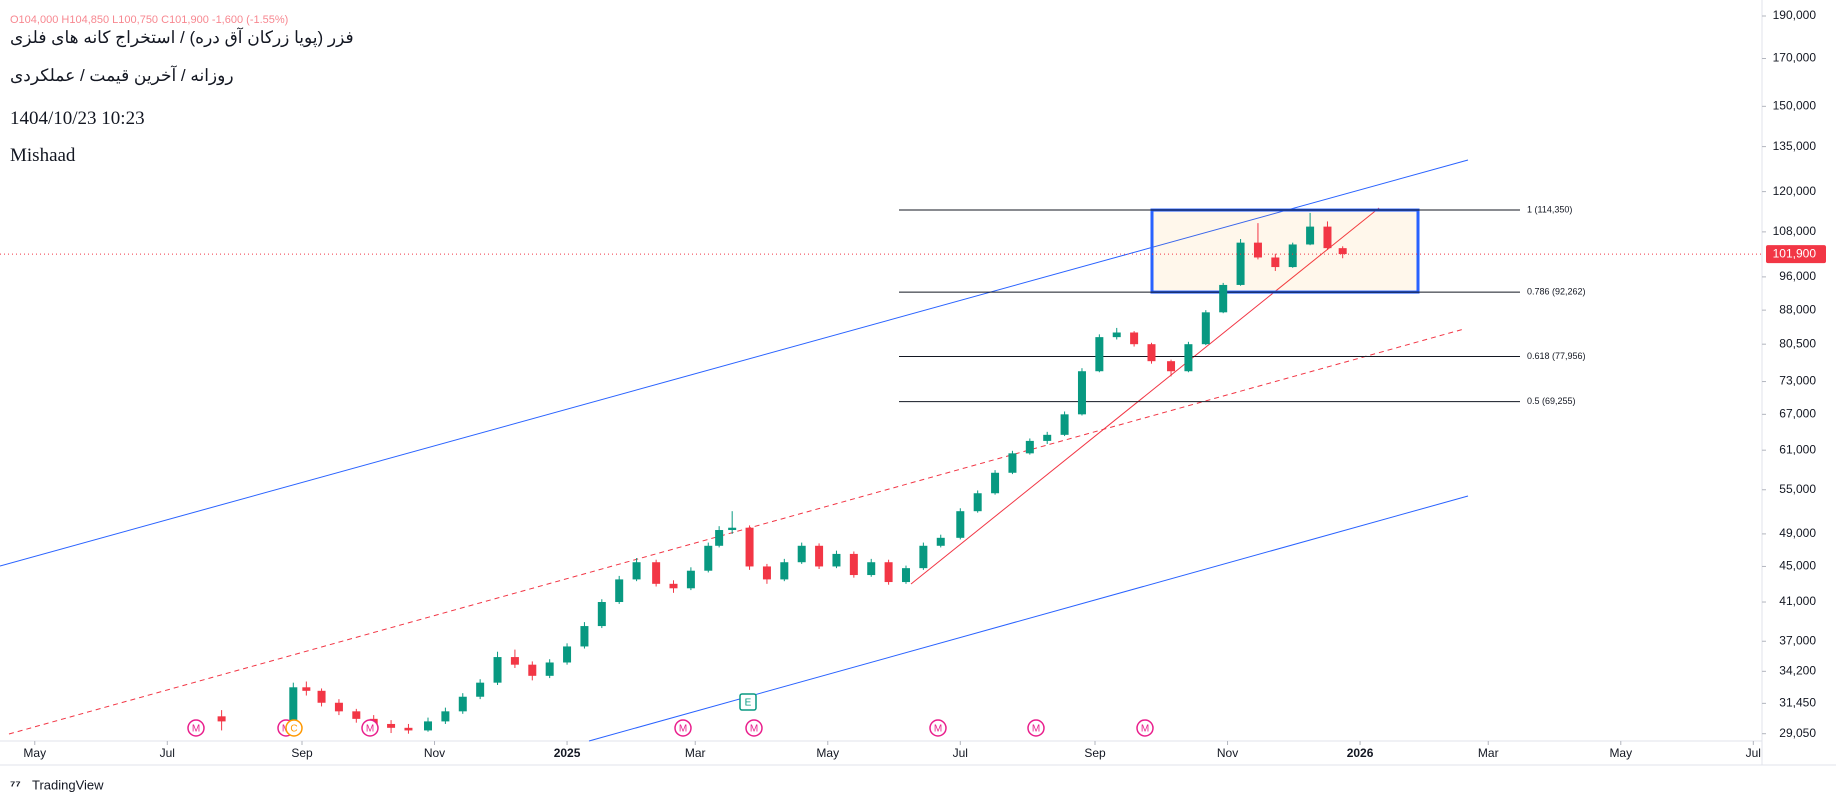 This screenshot has height=801, width=1836. I want to click on y-tick-label: 88,000, so click(1797, 309).